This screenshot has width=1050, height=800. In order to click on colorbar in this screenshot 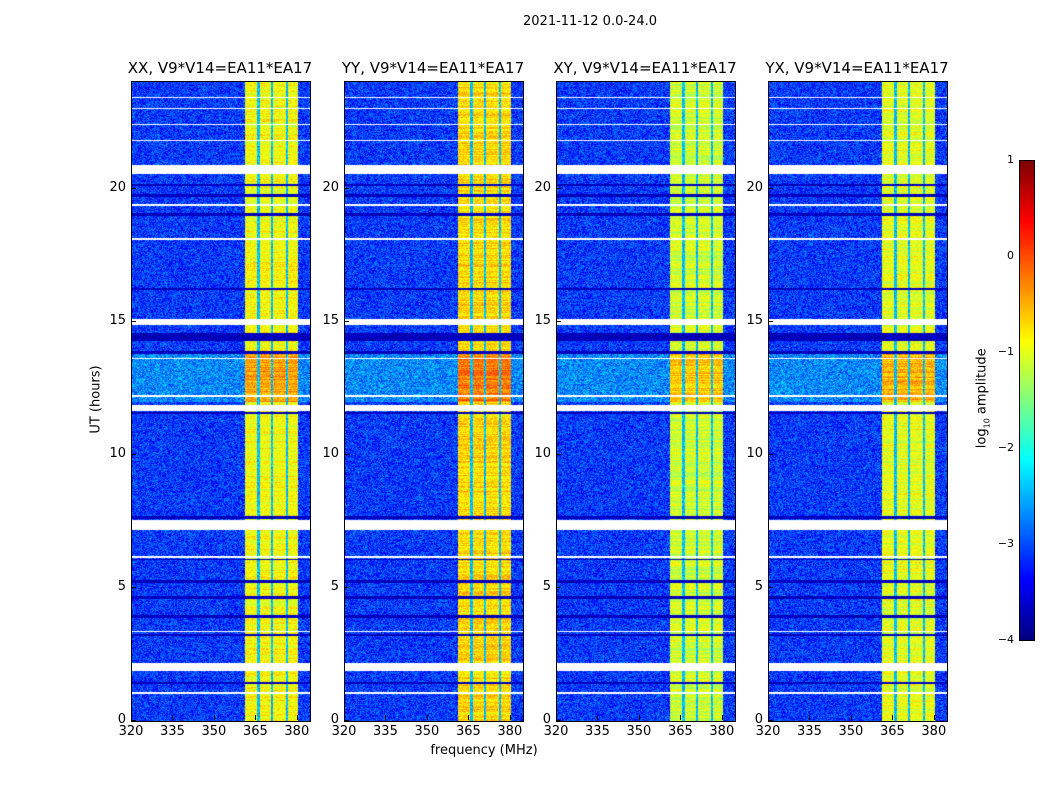, I will do `click(1027, 400)`.